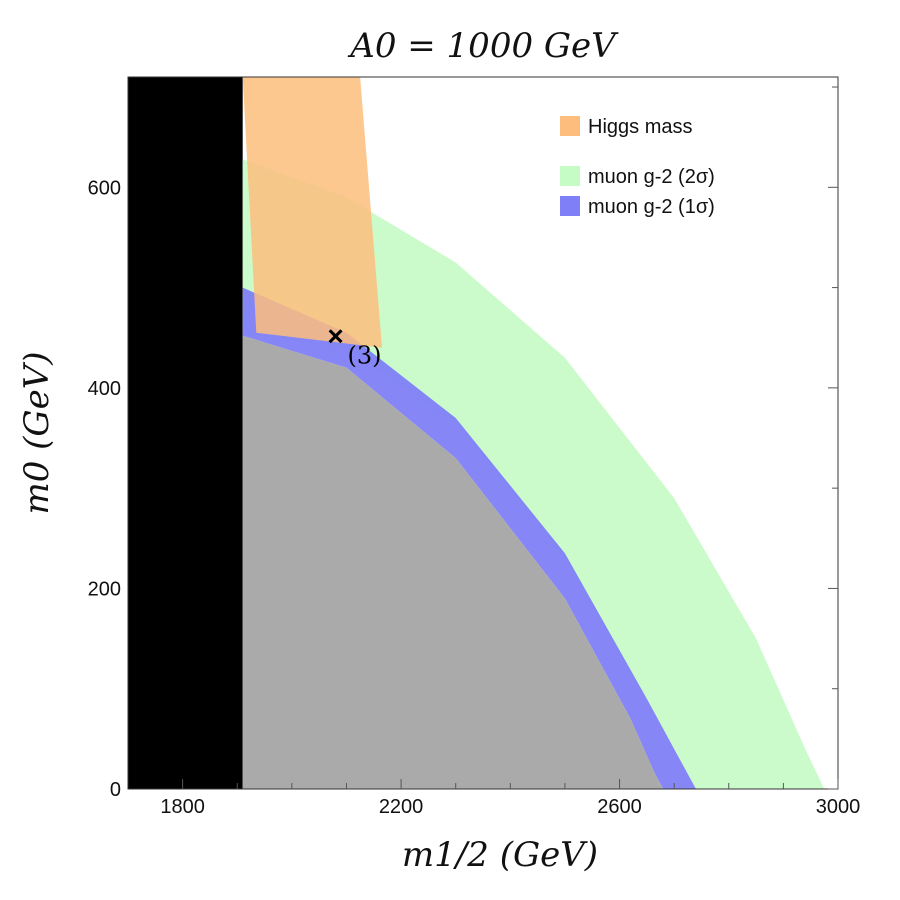 This screenshot has width=900, height=900. What do you see at coordinates (104, 188) in the screenshot?
I see `y-tick-label: 600` at bounding box center [104, 188].